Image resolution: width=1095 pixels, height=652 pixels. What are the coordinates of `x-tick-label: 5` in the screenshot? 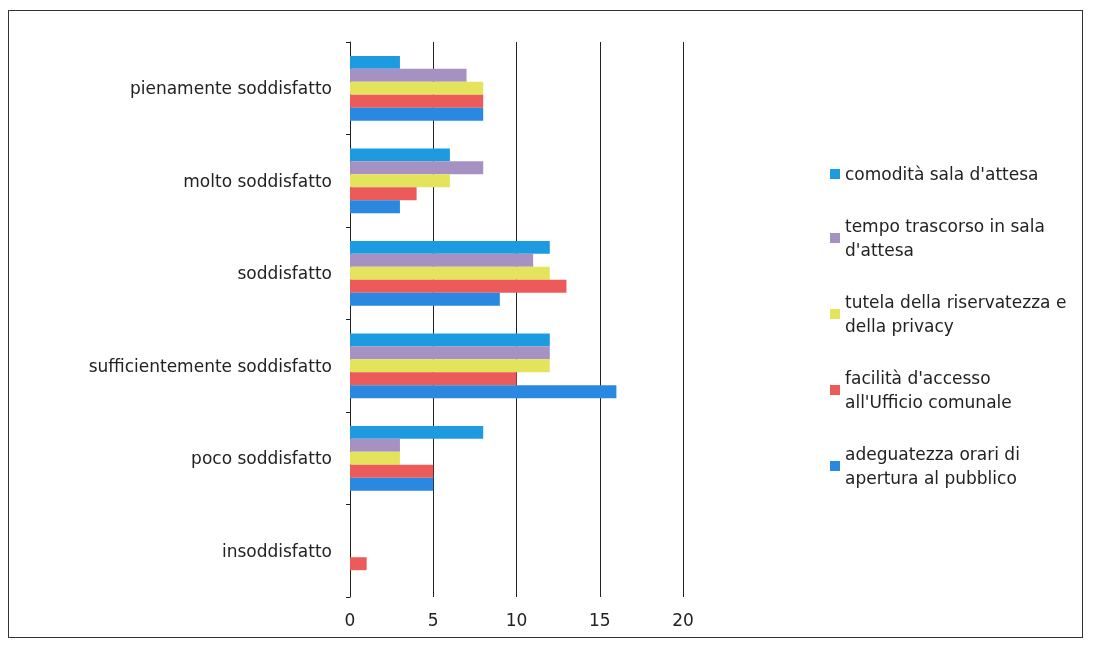 It's located at (433, 619).